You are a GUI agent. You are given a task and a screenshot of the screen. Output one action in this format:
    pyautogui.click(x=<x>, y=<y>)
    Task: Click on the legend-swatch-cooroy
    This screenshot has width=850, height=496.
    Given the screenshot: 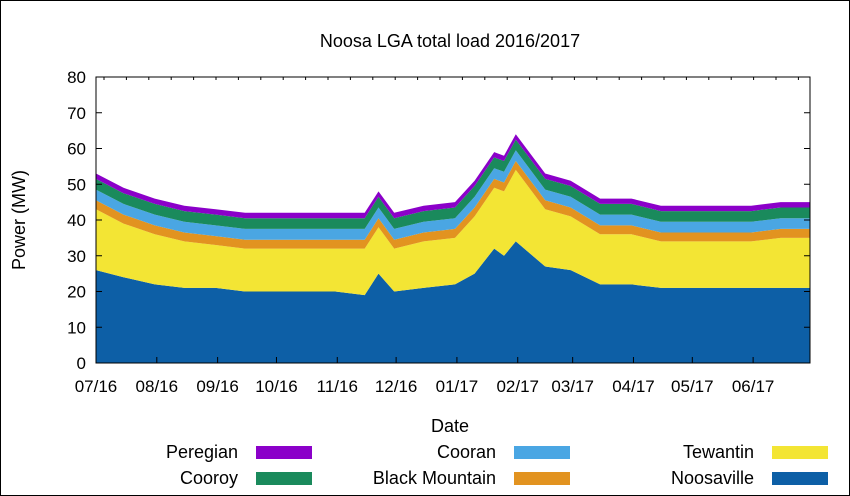 What is the action you would take?
    pyautogui.click(x=284, y=478)
    